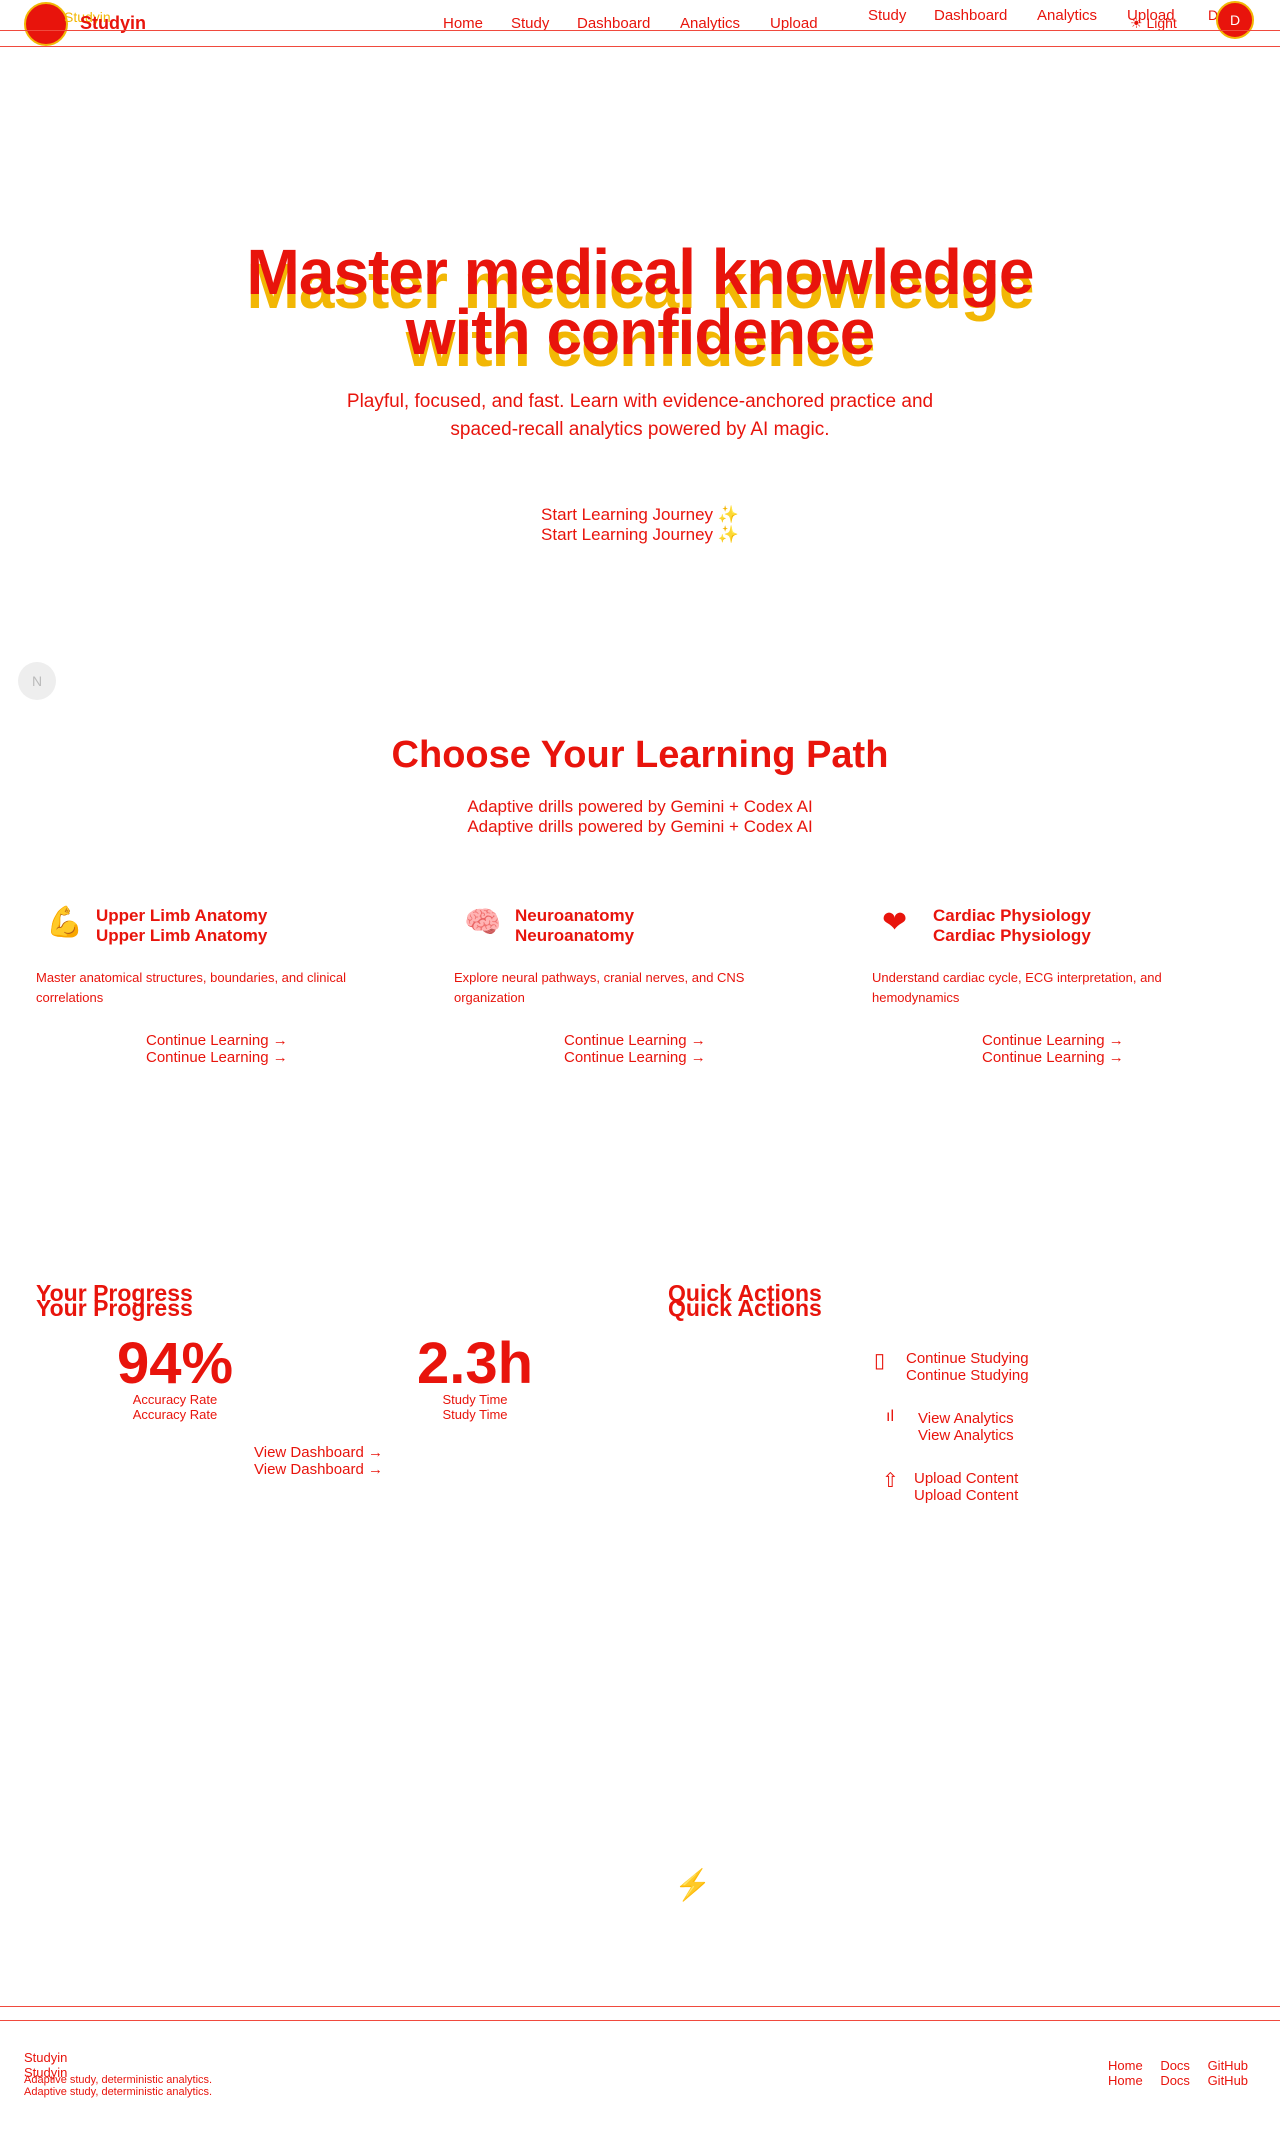  I want to click on card-title: Cardiac Physiology Cardiac Physiology, so click(1012, 926).